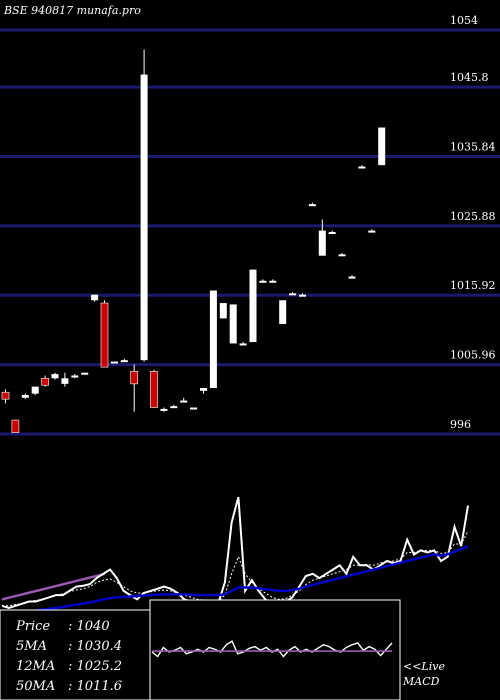 This screenshot has width=500, height=700. What do you see at coordinates (31, 646) in the screenshot?
I see `ma5-label: 5MA` at bounding box center [31, 646].